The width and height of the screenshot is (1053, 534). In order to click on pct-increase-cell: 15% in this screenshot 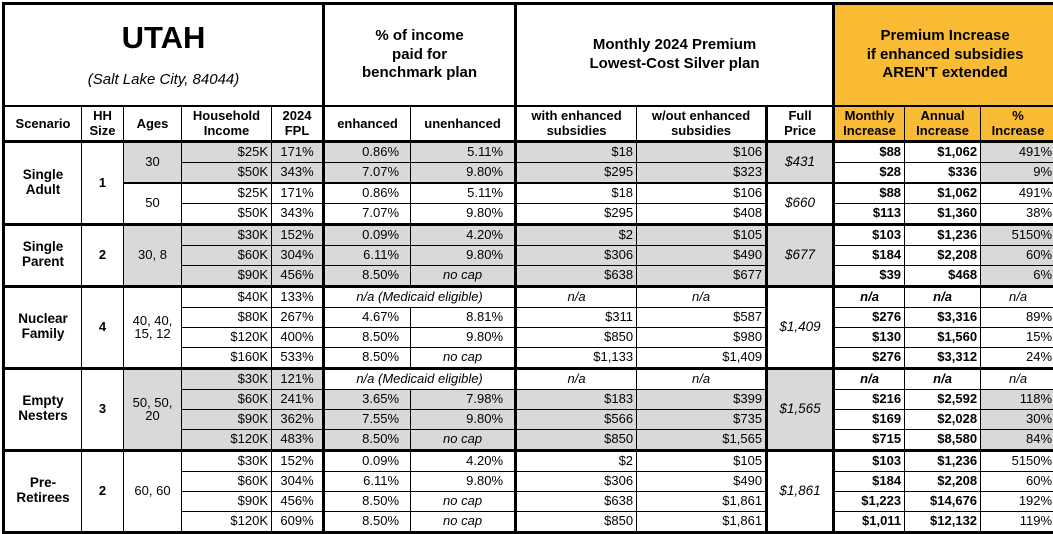, I will do `click(1017, 337)`.